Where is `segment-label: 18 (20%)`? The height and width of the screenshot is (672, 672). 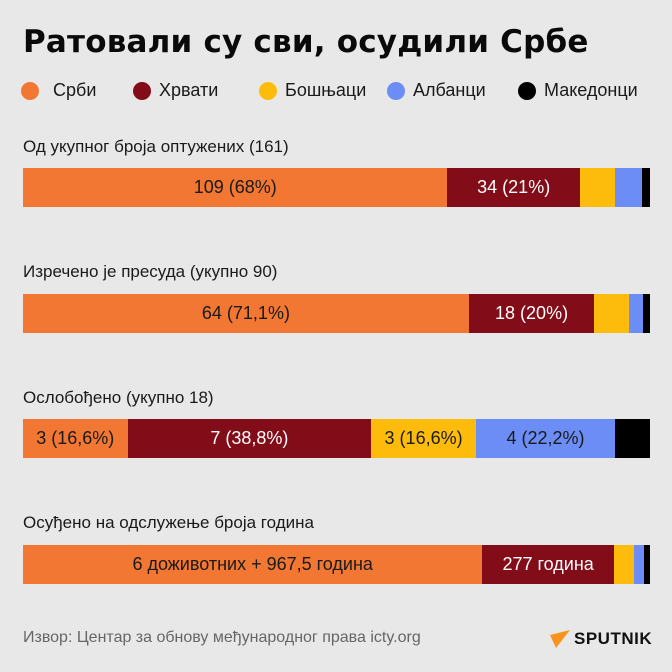
segment-label: 18 (20%) is located at coordinates (532, 313).